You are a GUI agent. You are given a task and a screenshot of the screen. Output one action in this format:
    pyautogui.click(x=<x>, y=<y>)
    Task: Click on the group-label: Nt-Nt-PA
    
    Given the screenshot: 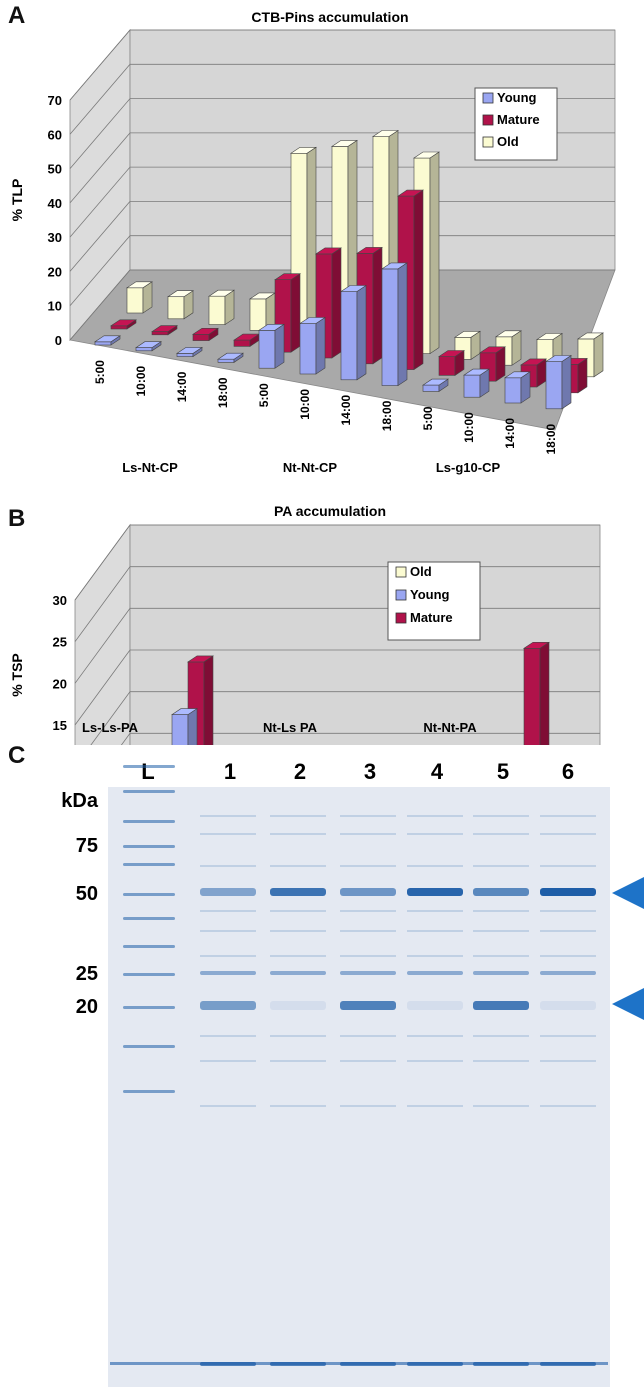 What is the action you would take?
    pyautogui.click(x=450, y=727)
    